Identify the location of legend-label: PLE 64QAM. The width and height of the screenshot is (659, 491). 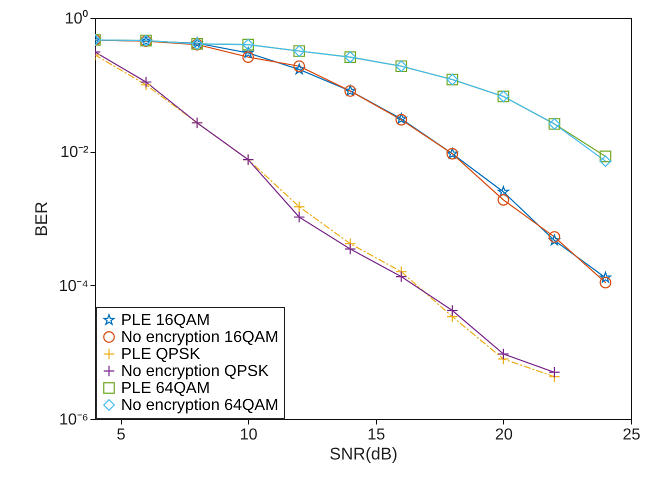
(165, 388).